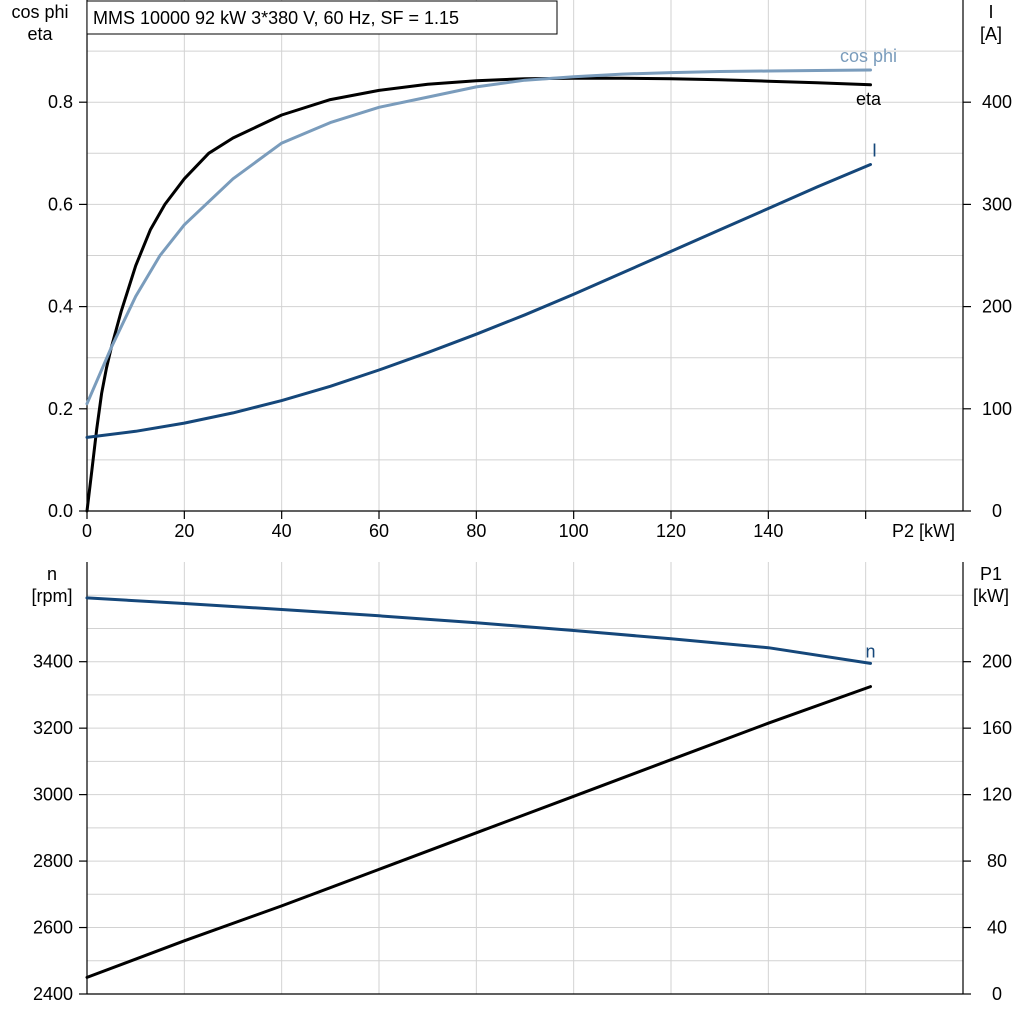 The width and height of the screenshot is (1024, 1024). Describe the element at coordinates (997, 728) in the screenshot. I see `y-right-tick-label: 160` at that location.